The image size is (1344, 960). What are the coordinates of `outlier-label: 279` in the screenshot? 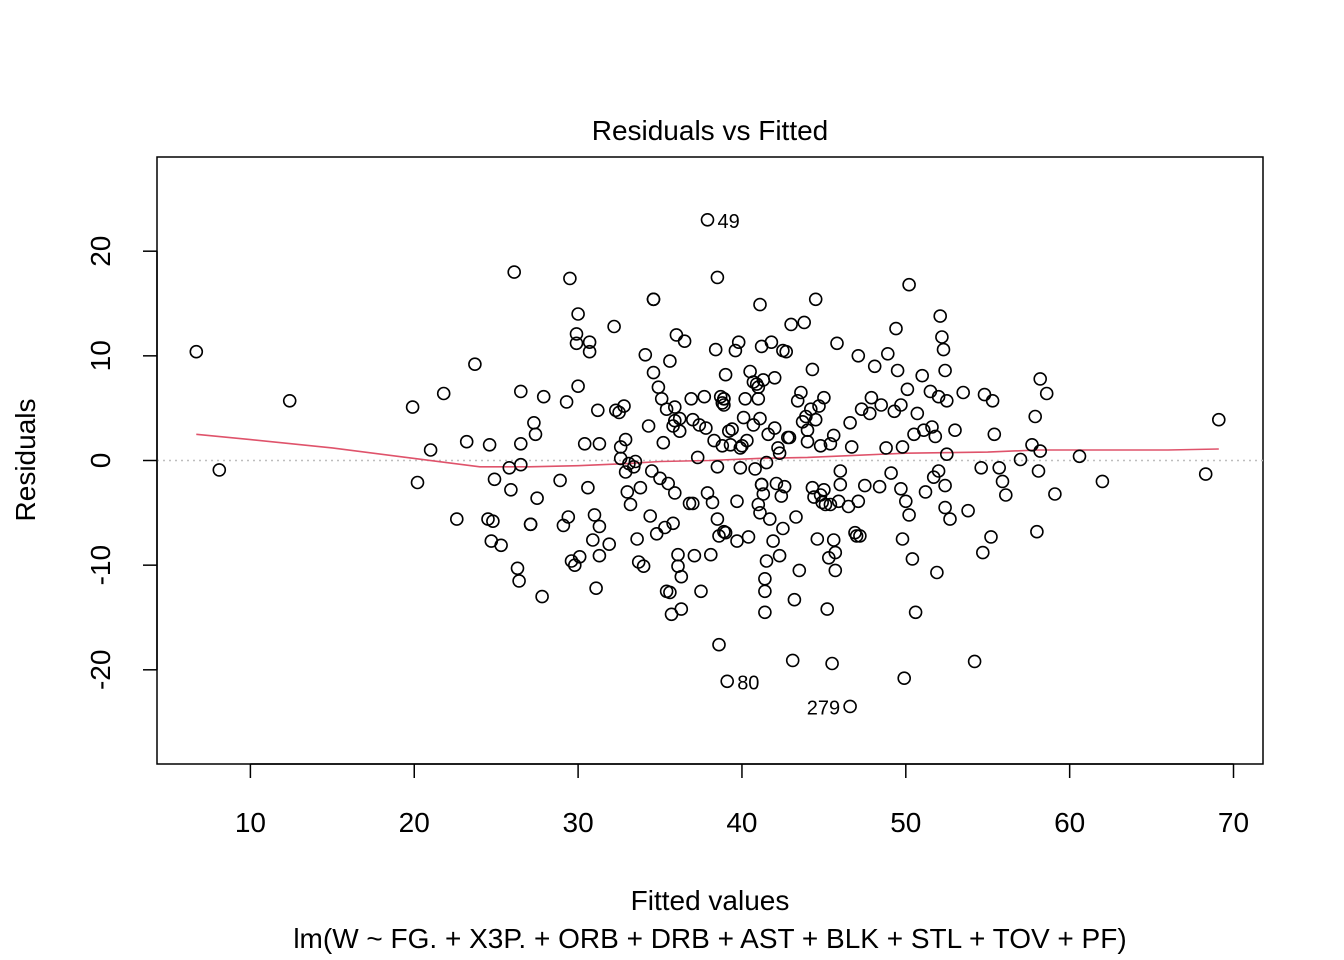 It's located at (823, 708).